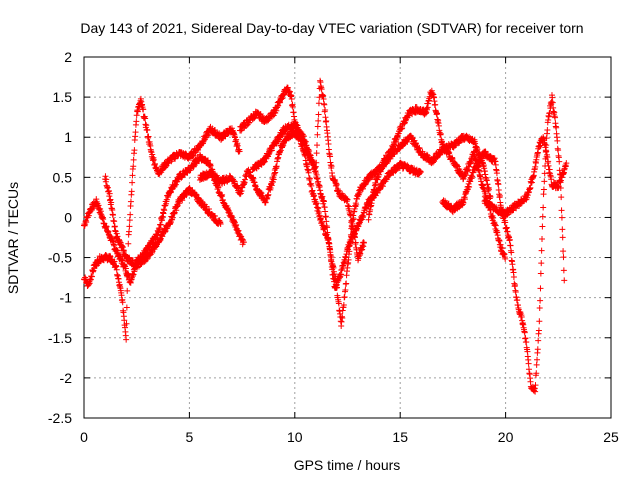  What do you see at coordinates (506, 437) in the screenshot?
I see `x-tick-label: 20` at bounding box center [506, 437].